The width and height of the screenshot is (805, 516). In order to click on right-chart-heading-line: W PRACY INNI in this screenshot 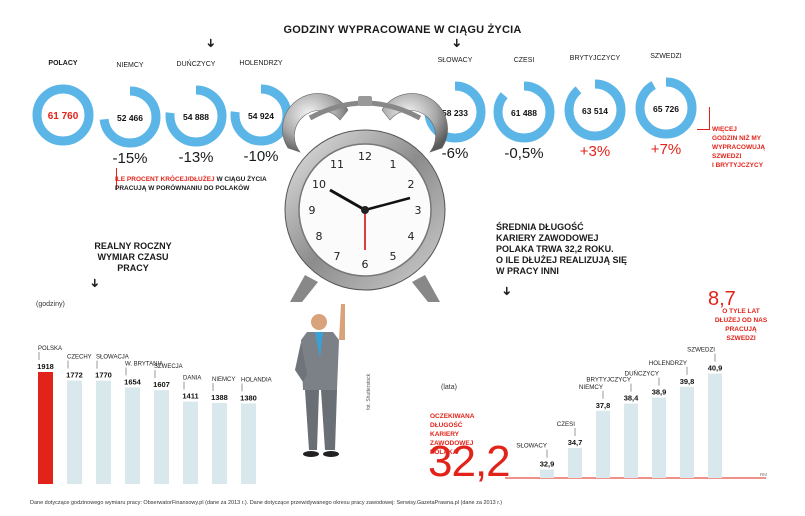, I will do `click(527, 271)`.